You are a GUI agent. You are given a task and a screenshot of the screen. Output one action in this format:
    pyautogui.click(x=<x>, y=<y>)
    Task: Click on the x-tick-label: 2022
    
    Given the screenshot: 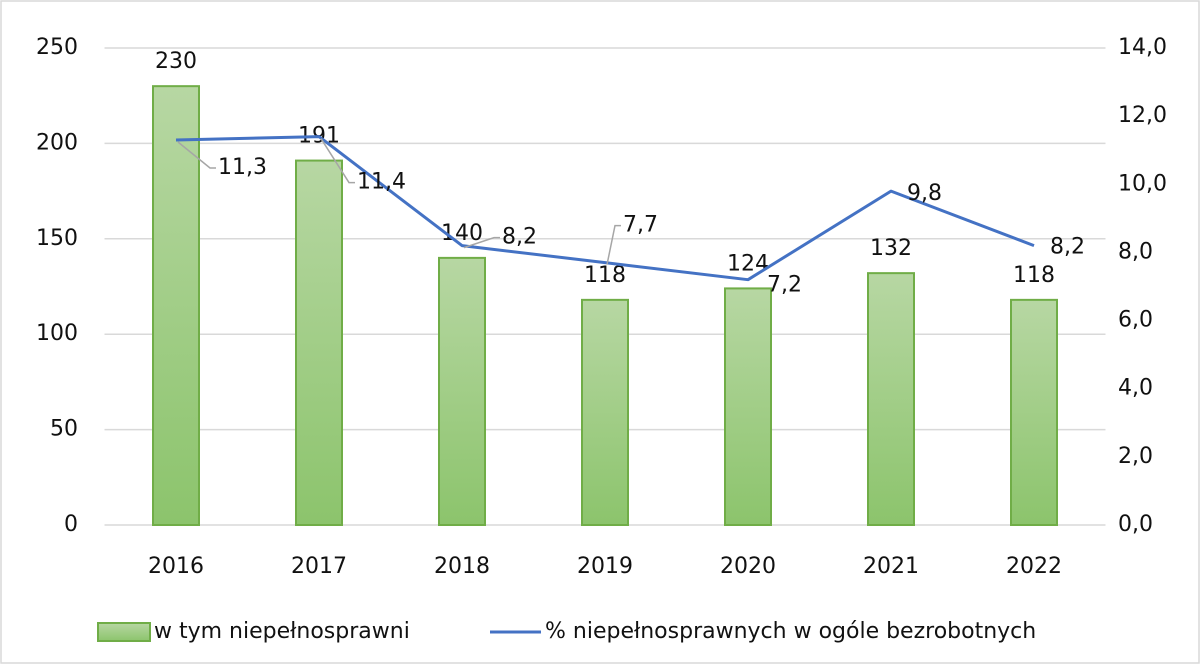 What is the action you would take?
    pyautogui.click(x=1034, y=566)
    